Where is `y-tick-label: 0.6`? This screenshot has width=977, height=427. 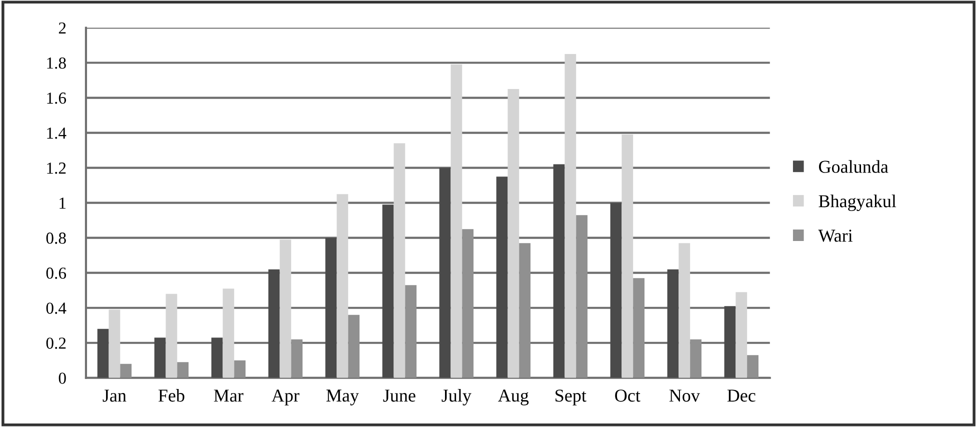
y-tick-label: 0.6 is located at coordinates (56, 273).